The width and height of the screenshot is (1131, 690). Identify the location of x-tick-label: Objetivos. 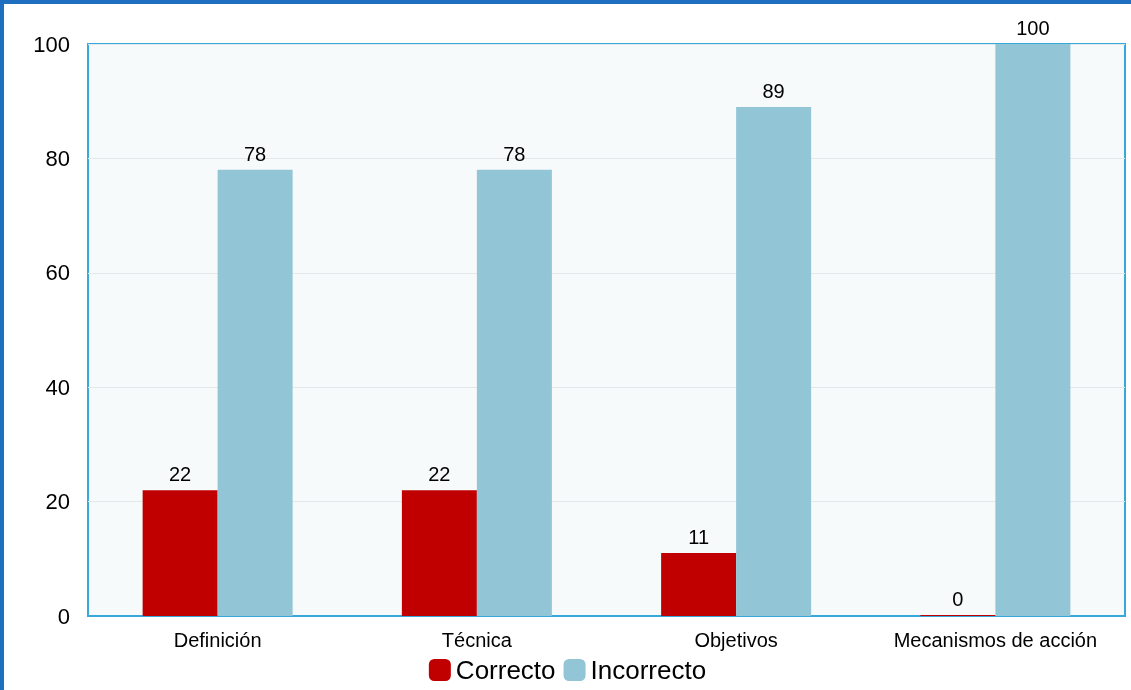
(736, 640).